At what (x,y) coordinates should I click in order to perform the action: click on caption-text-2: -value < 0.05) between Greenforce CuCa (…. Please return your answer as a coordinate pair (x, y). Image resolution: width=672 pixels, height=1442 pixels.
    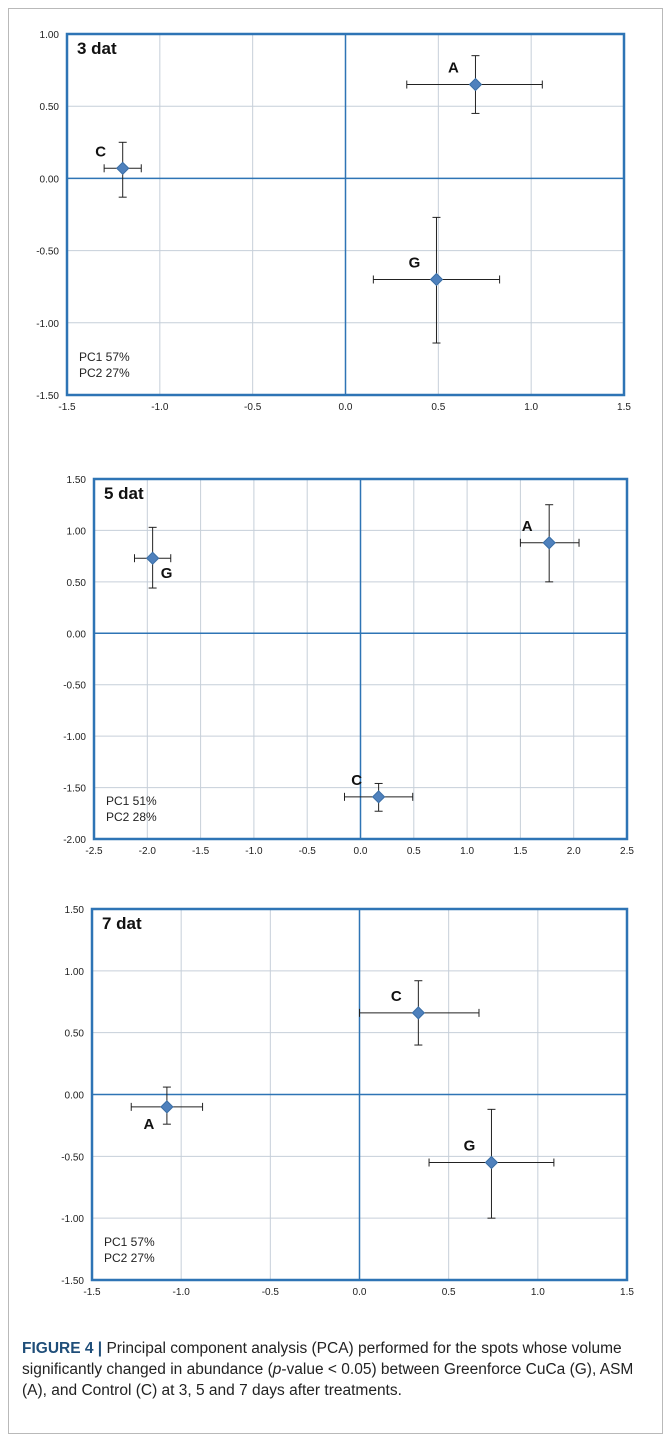
    Looking at the image, I should click on (328, 1380).